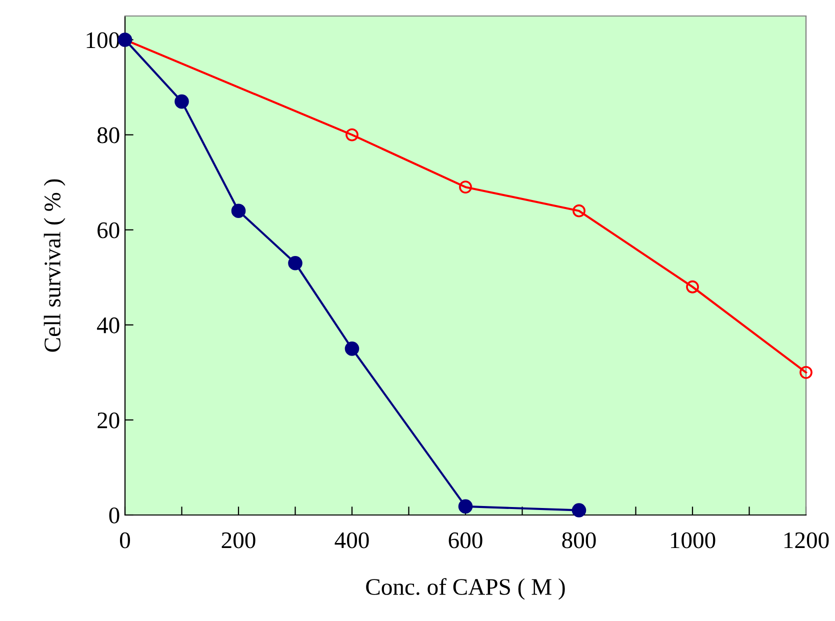 This screenshot has height=621, width=835. I want to click on y-tick-label: 100, so click(103, 40).